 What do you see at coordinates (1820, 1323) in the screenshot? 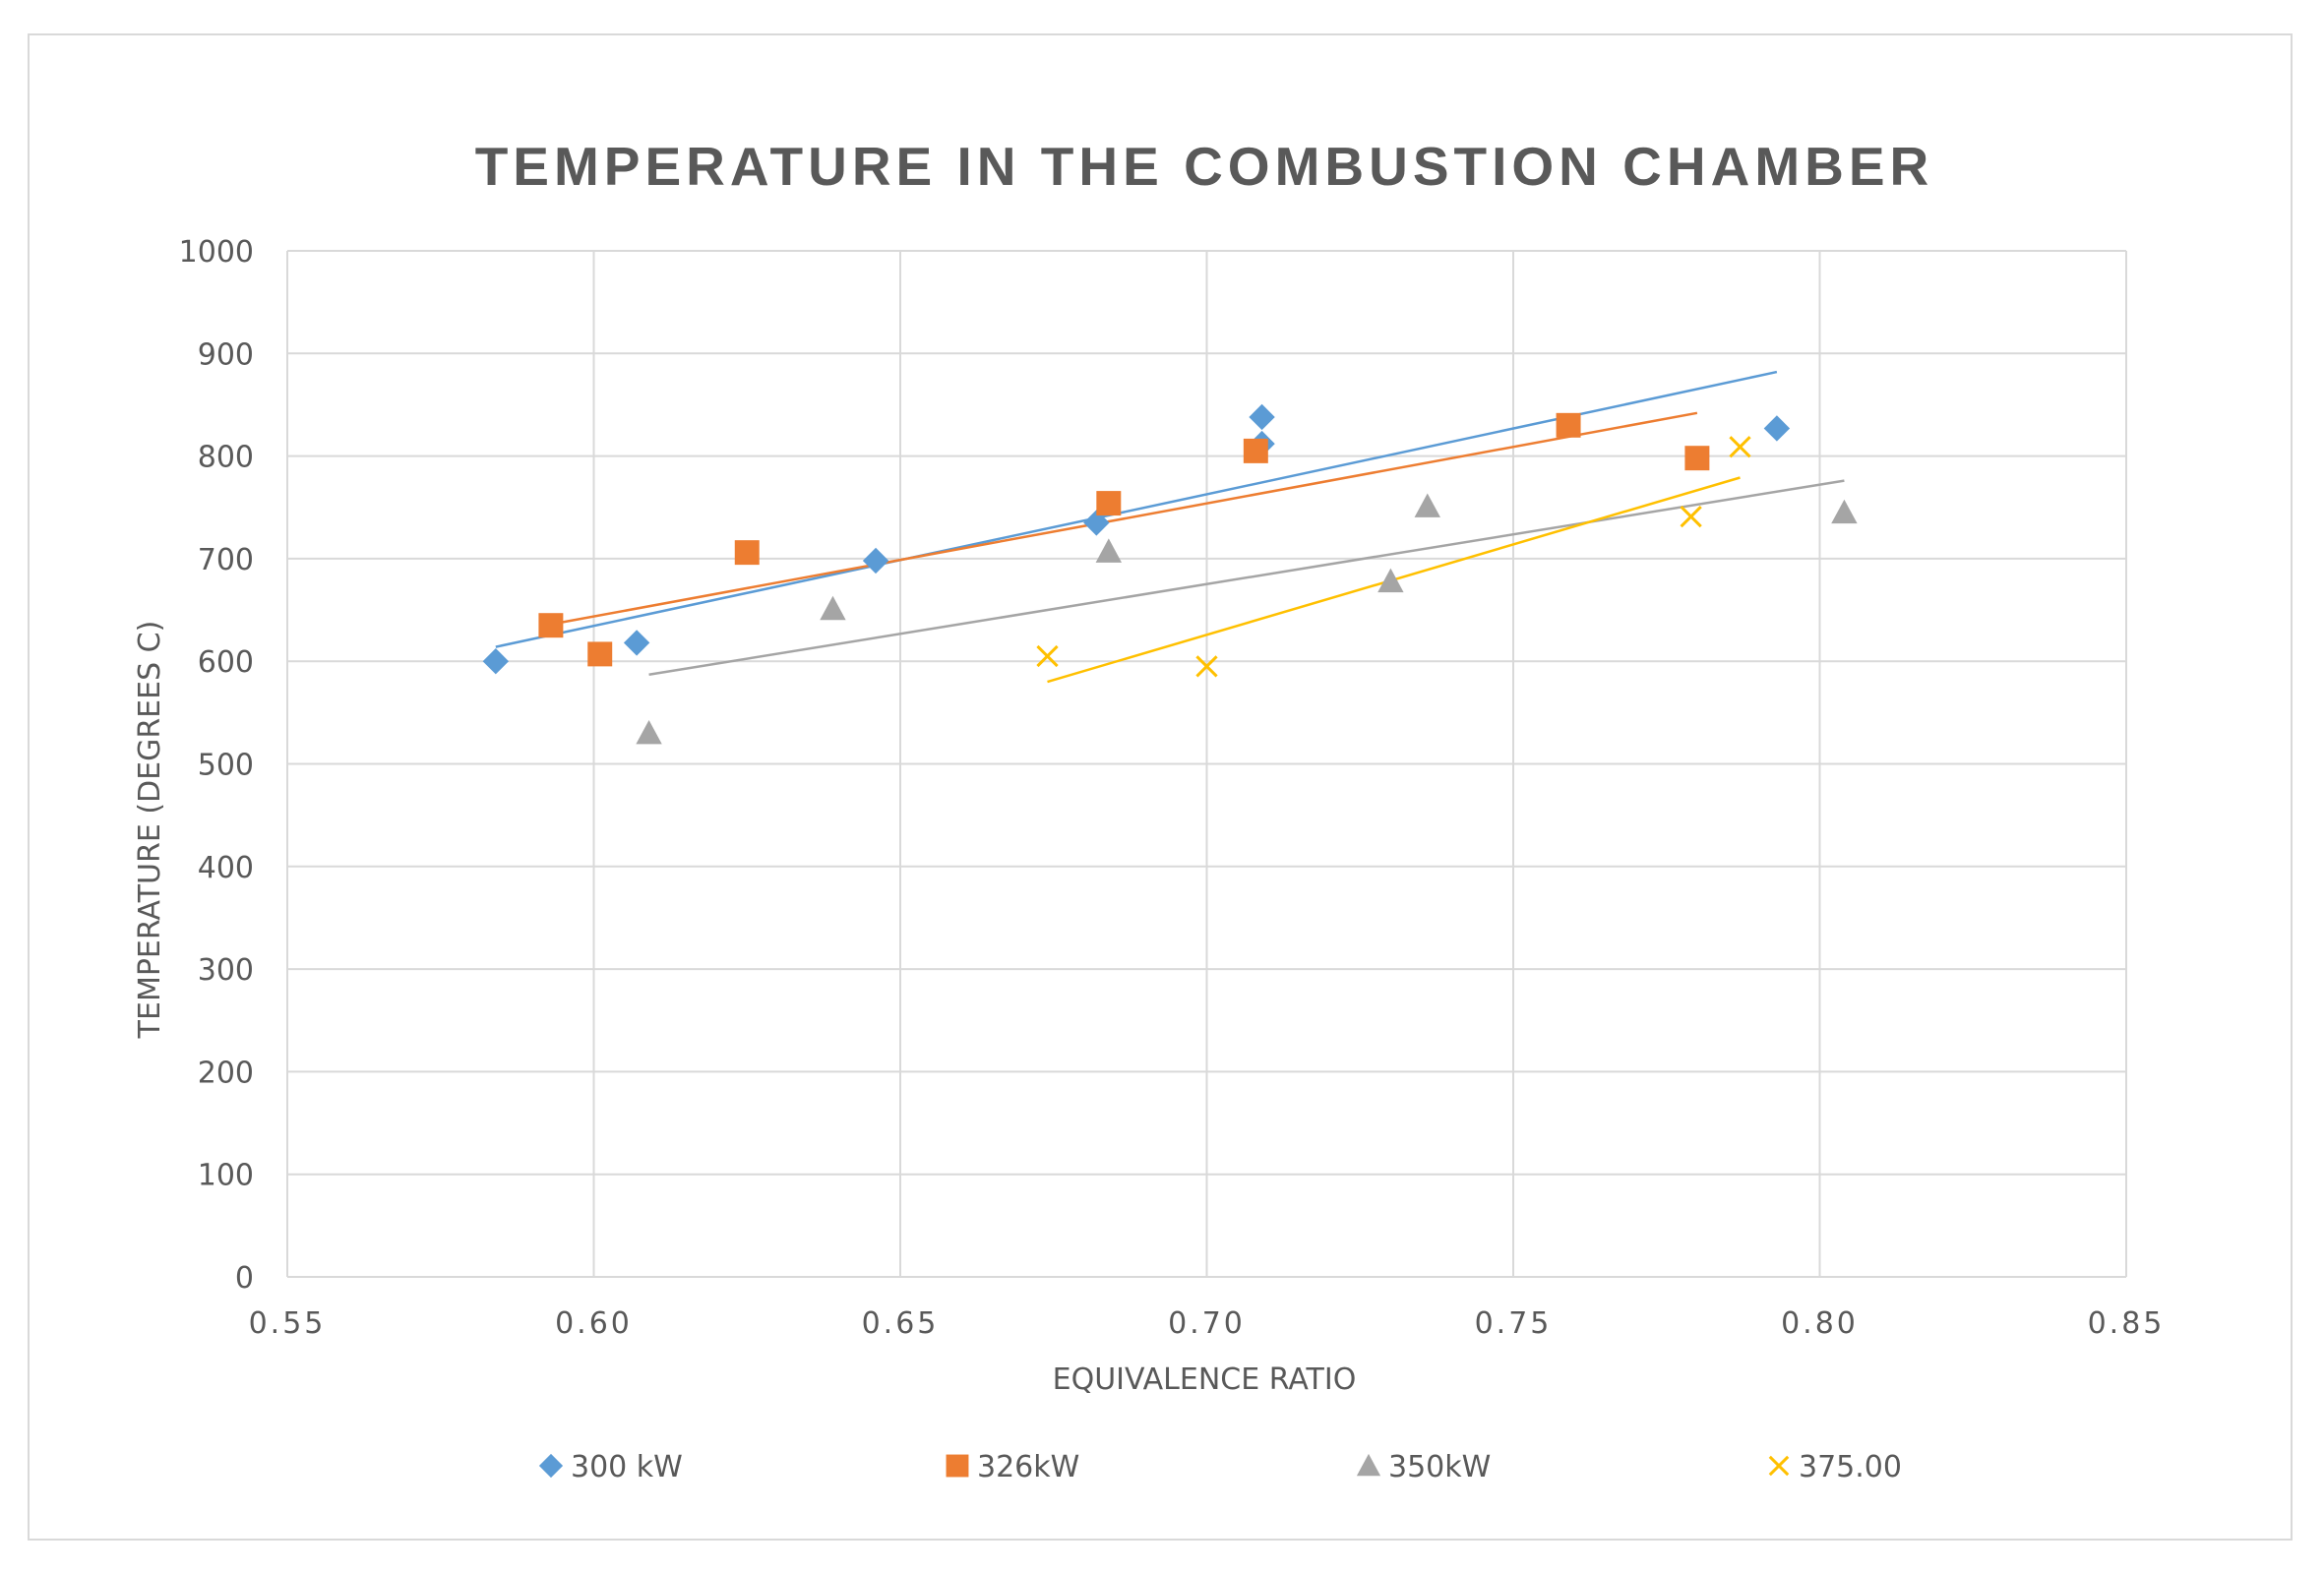
I see `x-tick-label: 0.80` at bounding box center [1820, 1323].